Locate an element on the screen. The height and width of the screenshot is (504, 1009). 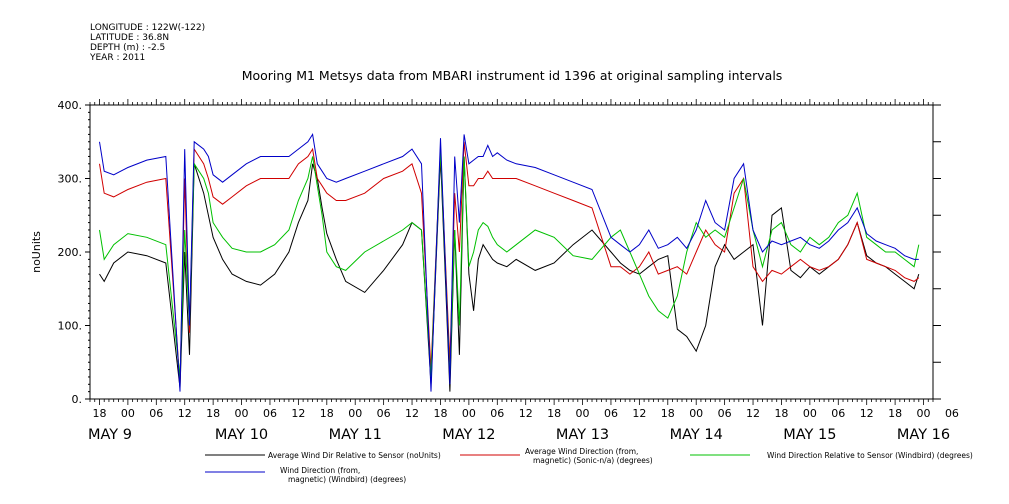
x-date-label: MAY 11 is located at coordinates (355, 435).